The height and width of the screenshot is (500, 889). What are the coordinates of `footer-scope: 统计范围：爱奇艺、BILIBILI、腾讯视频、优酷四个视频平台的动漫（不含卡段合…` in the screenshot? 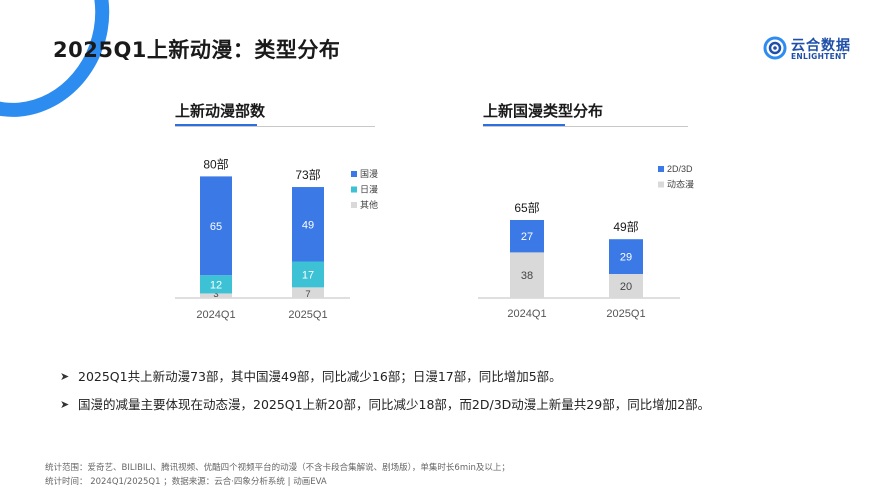 It's located at (277, 468).